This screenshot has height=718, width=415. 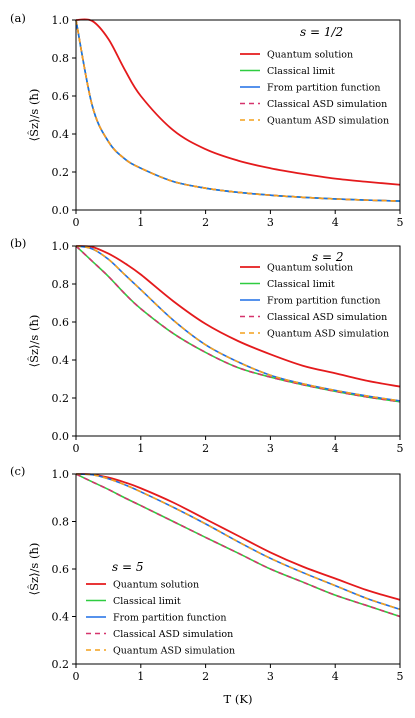 What do you see at coordinates (17, 471) in the screenshot?
I see `panel-label: (c)` at bounding box center [17, 471].